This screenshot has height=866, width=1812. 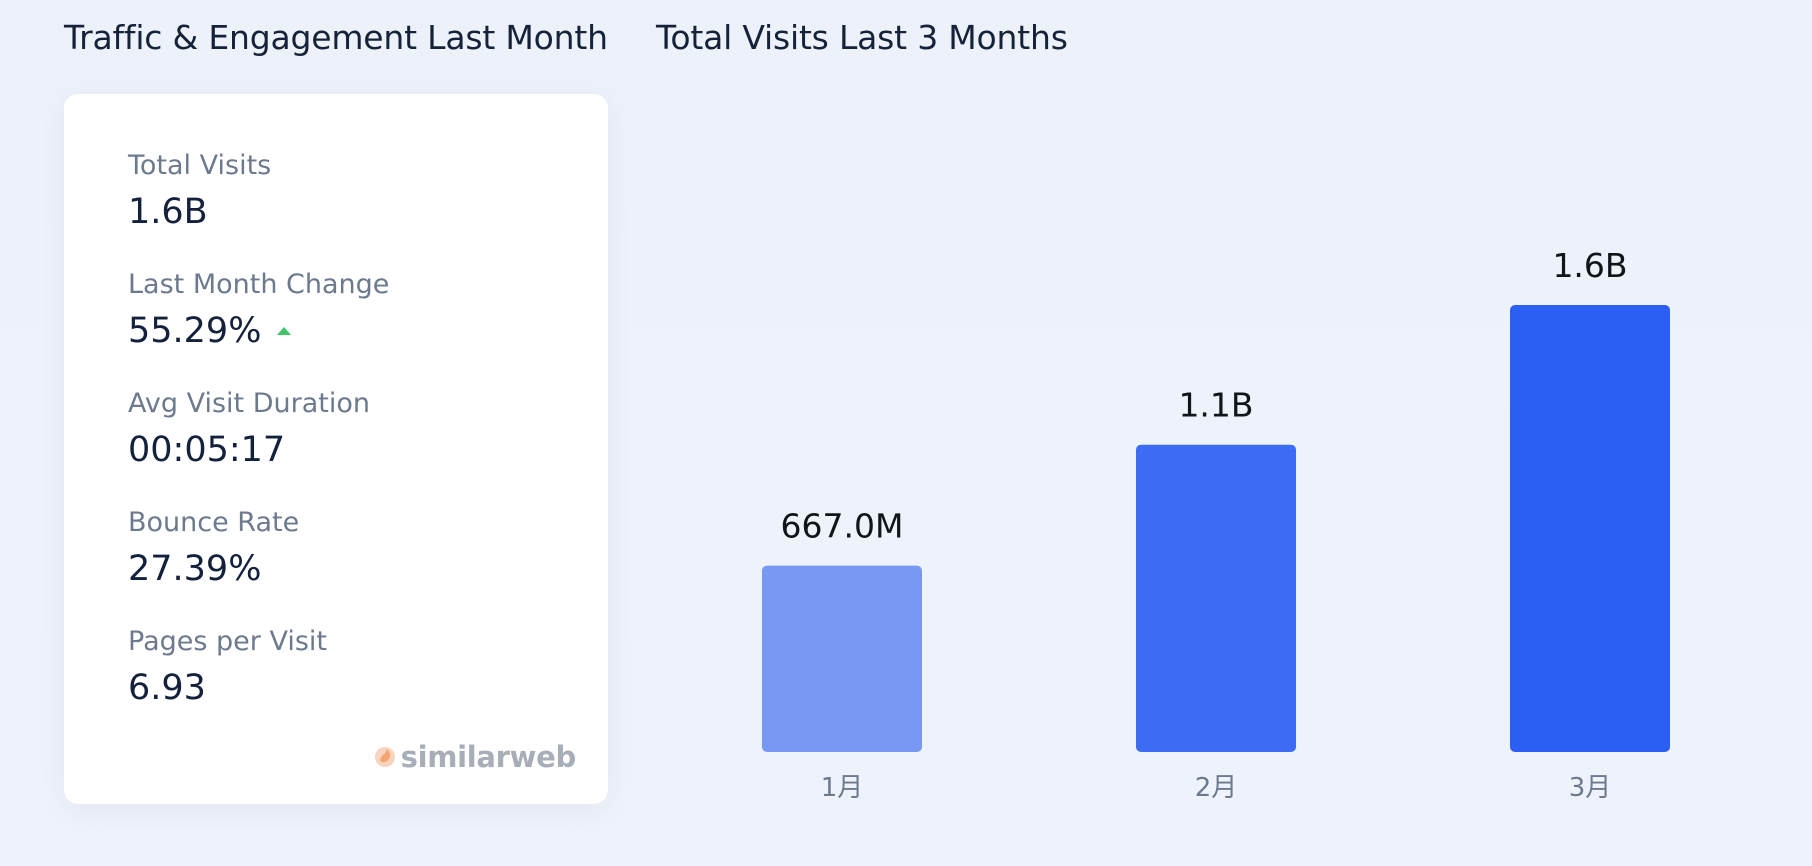 I want to click on metric-label: Total Visits, so click(x=200, y=165).